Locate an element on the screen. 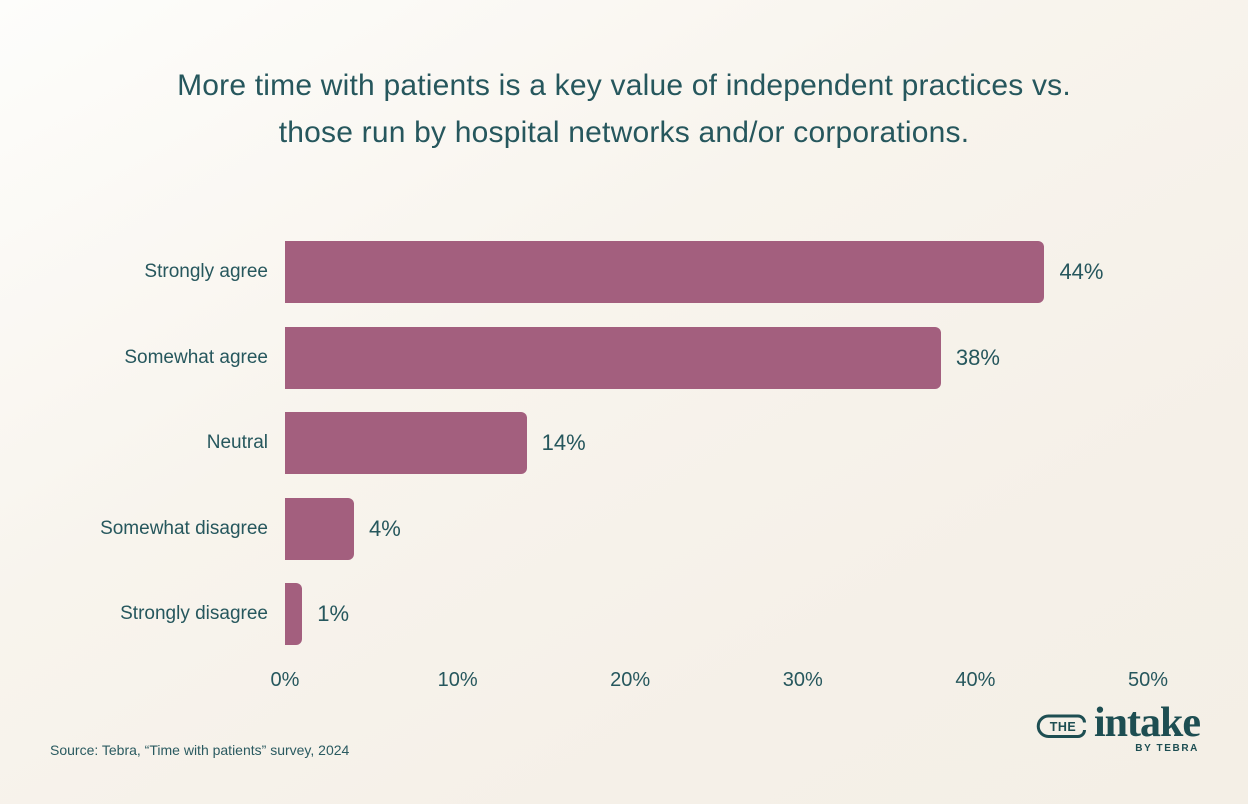  bar-track: 14% is located at coordinates (716, 443).